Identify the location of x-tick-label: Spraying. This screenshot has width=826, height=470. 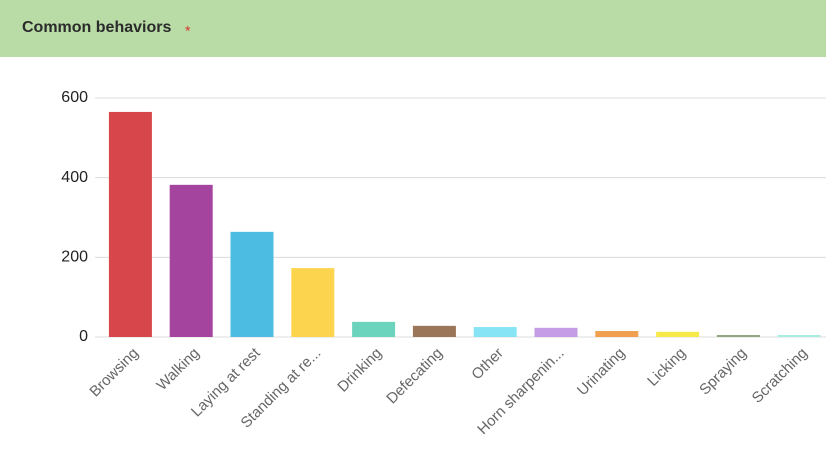
(723, 372).